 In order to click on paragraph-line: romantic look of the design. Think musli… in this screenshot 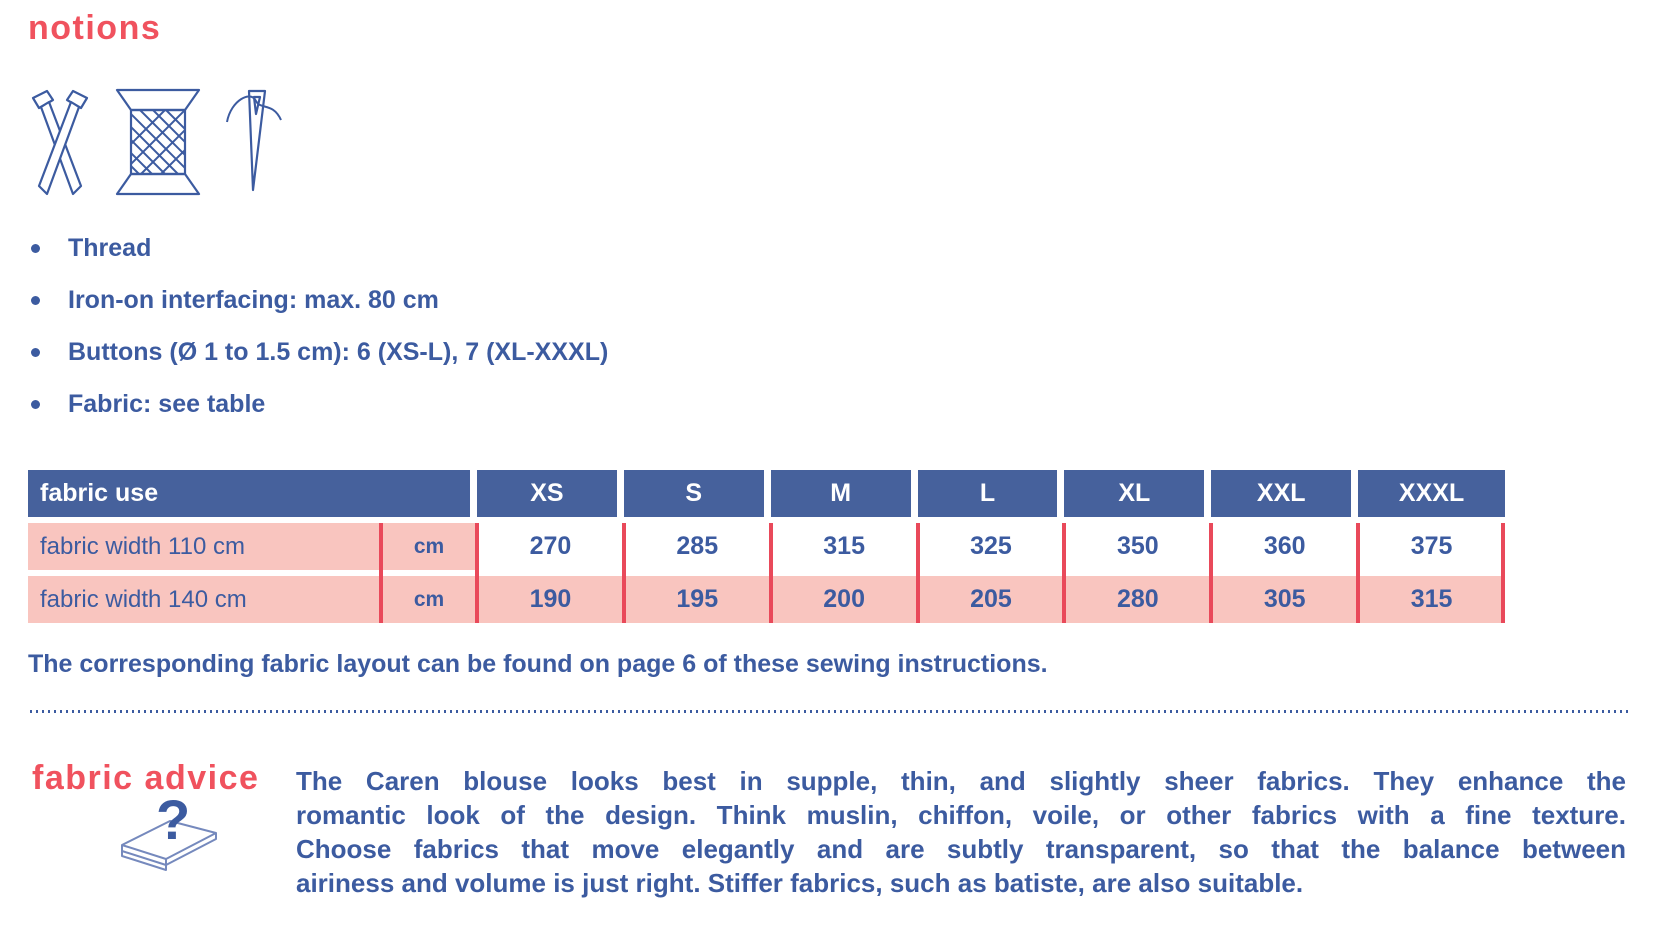, I will do `click(961, 815)`.